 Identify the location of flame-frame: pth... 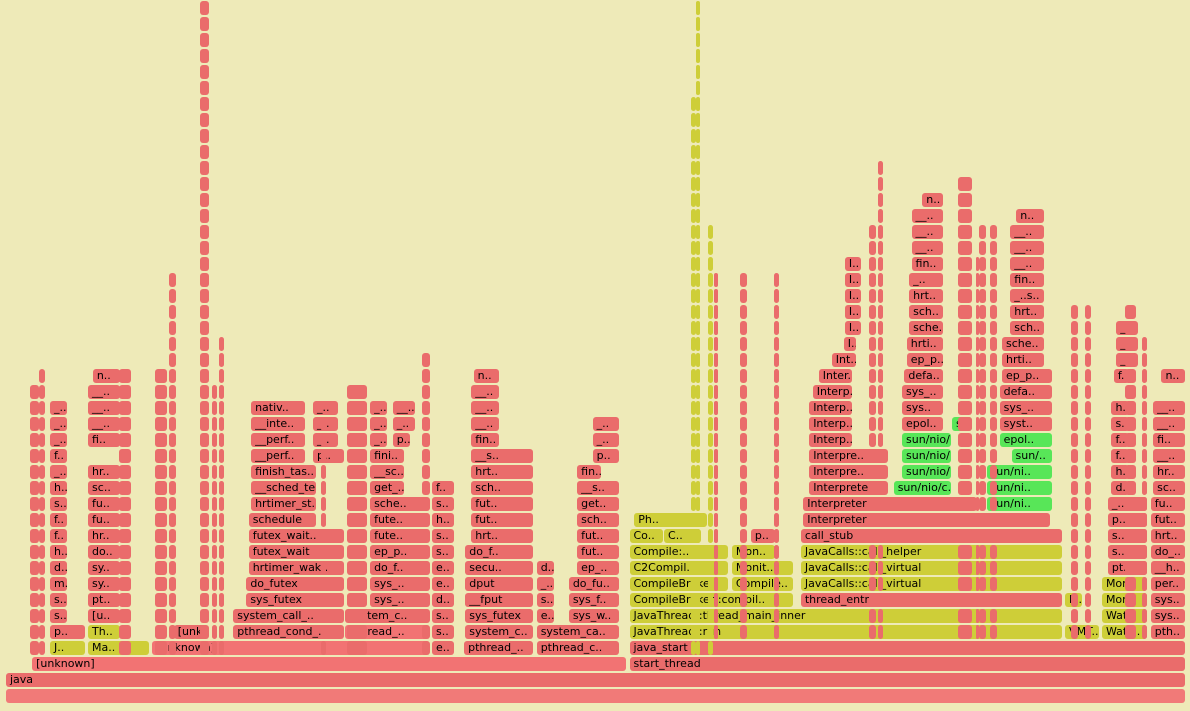
(1168, 632).